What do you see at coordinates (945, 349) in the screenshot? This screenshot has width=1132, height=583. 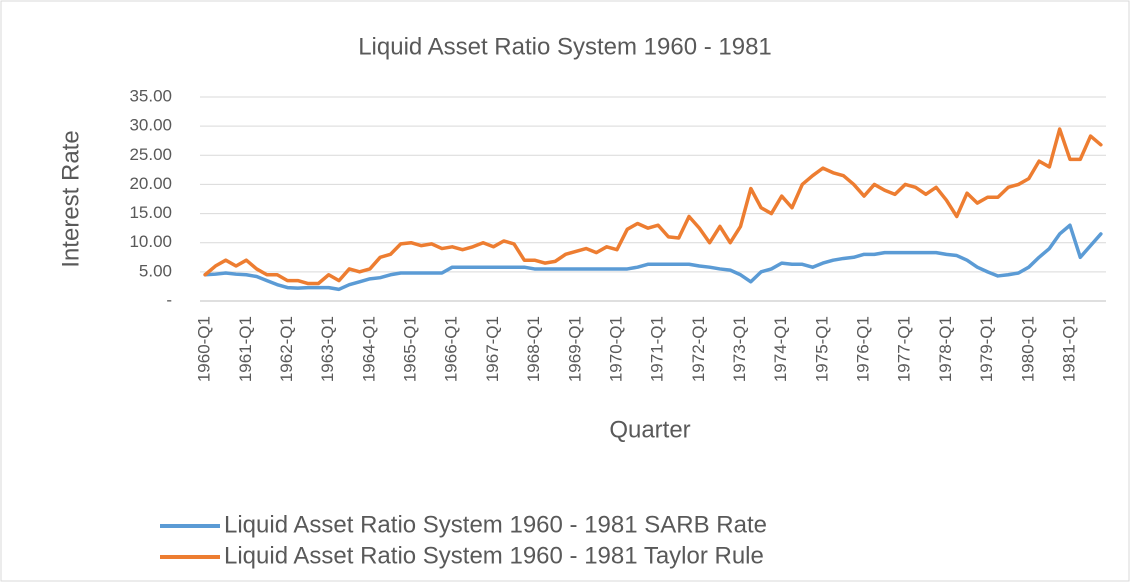 I see `x-tick-label: 1978-Q1` at bounding box center [945, 349].